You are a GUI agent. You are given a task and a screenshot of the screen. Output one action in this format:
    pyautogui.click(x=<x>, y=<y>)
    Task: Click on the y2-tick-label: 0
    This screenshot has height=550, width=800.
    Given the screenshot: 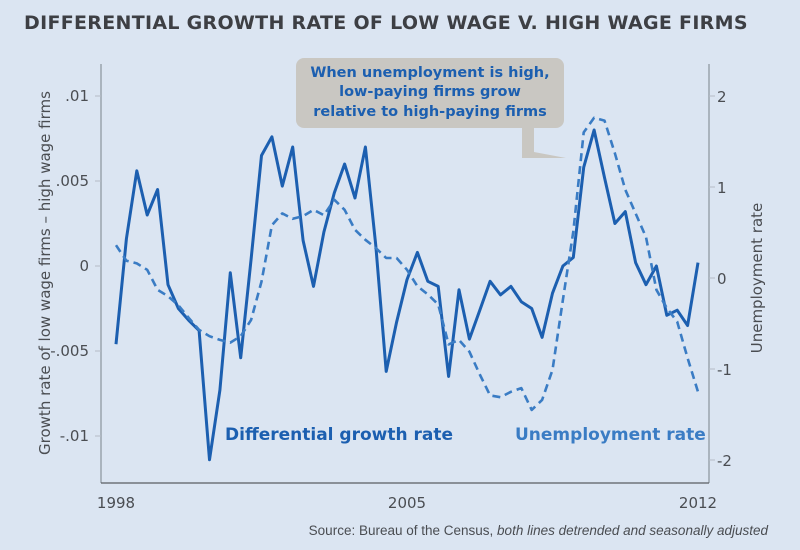 What is the action you would take?
    pyautogui.click(x=722, y=279)
    